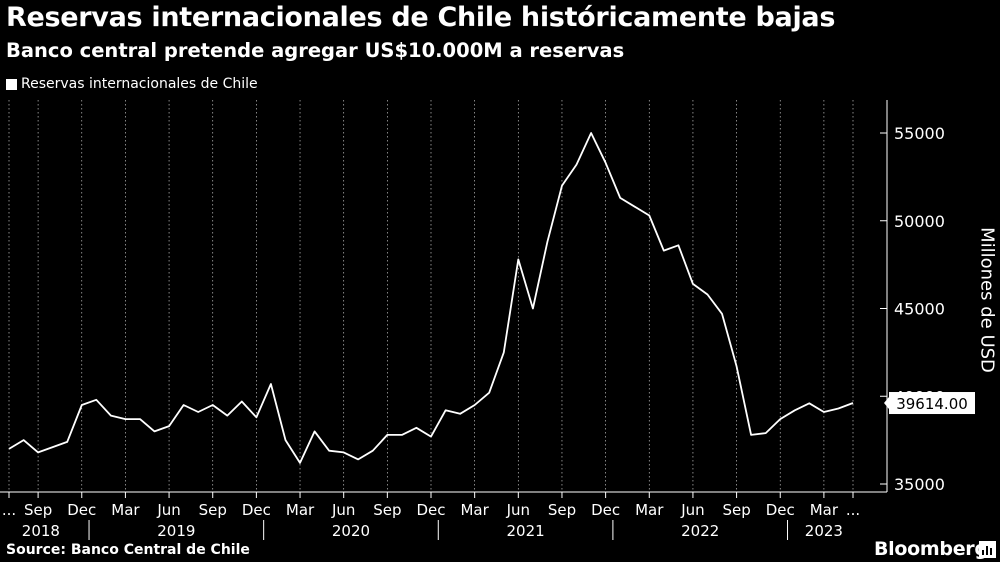  Describe the element at coordinates (700, 531) in the screenshot. I see `x-year-label: 2022` at that location.